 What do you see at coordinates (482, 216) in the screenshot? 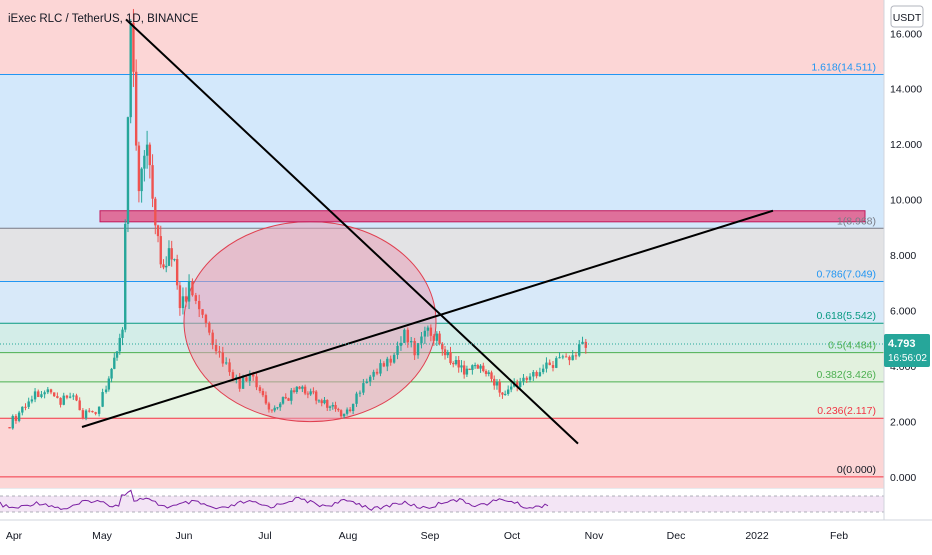
I see `resistance-zone` at bounding box center [482, 216].